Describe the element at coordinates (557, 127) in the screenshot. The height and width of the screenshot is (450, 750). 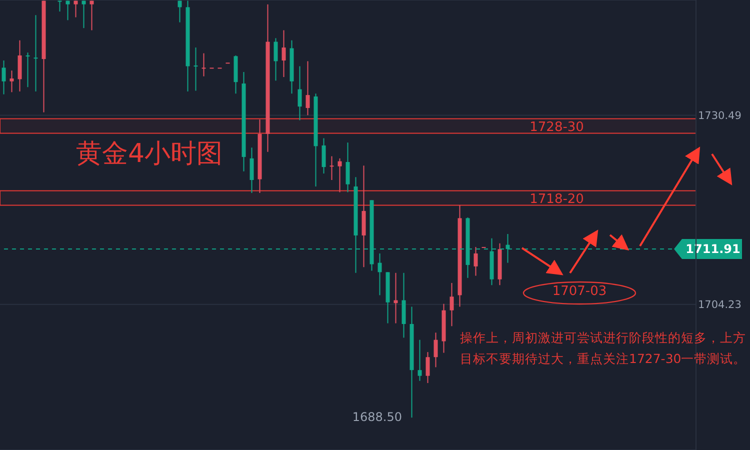
I see `band-label: 1728-30` at that location.